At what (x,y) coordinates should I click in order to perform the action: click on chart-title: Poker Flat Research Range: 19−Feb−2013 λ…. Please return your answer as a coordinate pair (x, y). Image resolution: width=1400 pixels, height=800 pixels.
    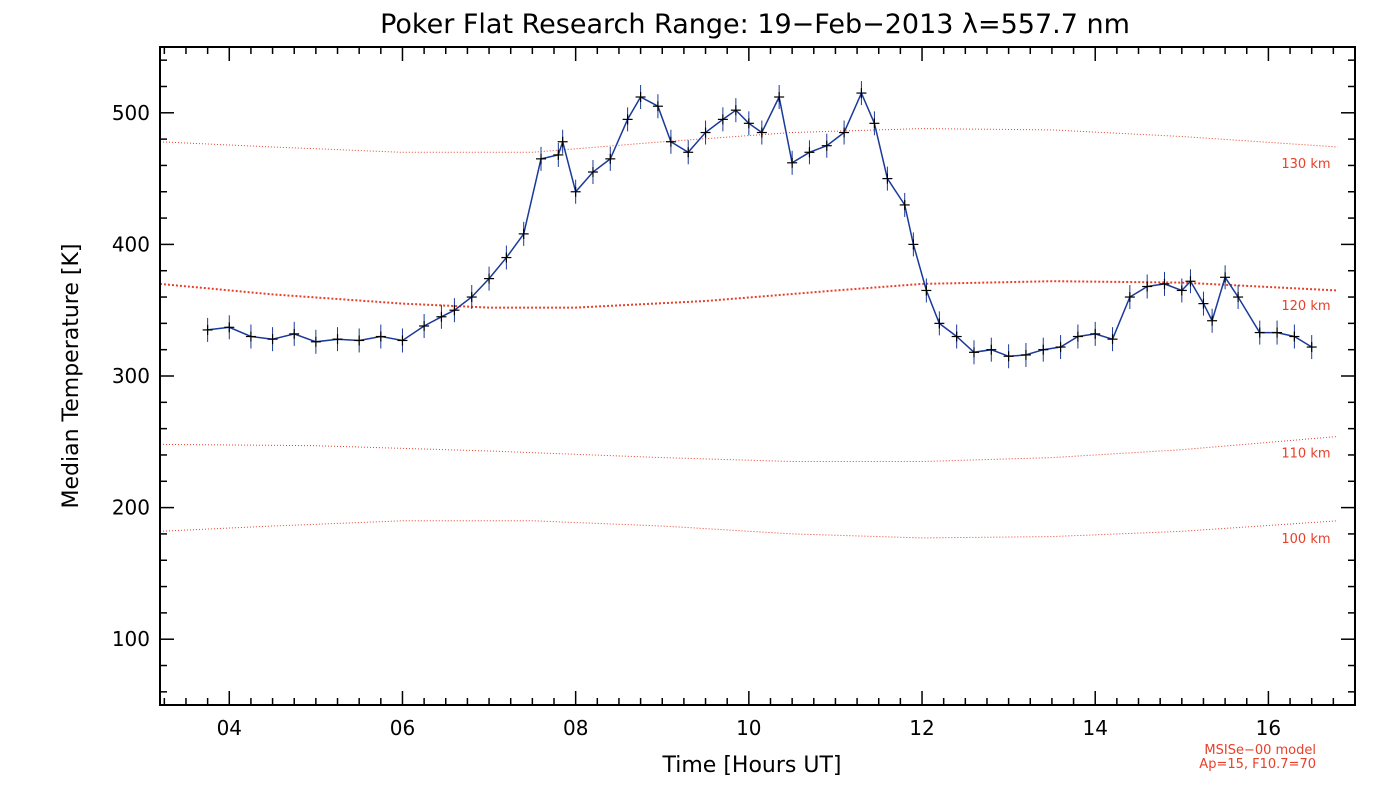
    Looking at the image, I should click on (755, 24).